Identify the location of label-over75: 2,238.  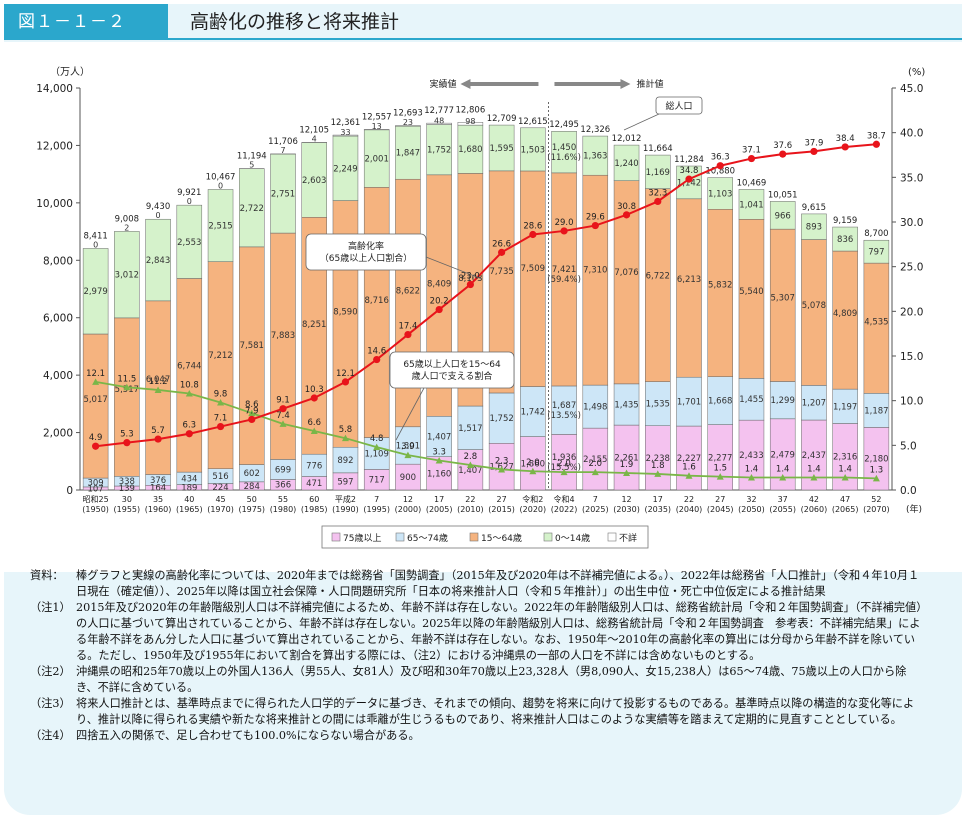
(658, 459).